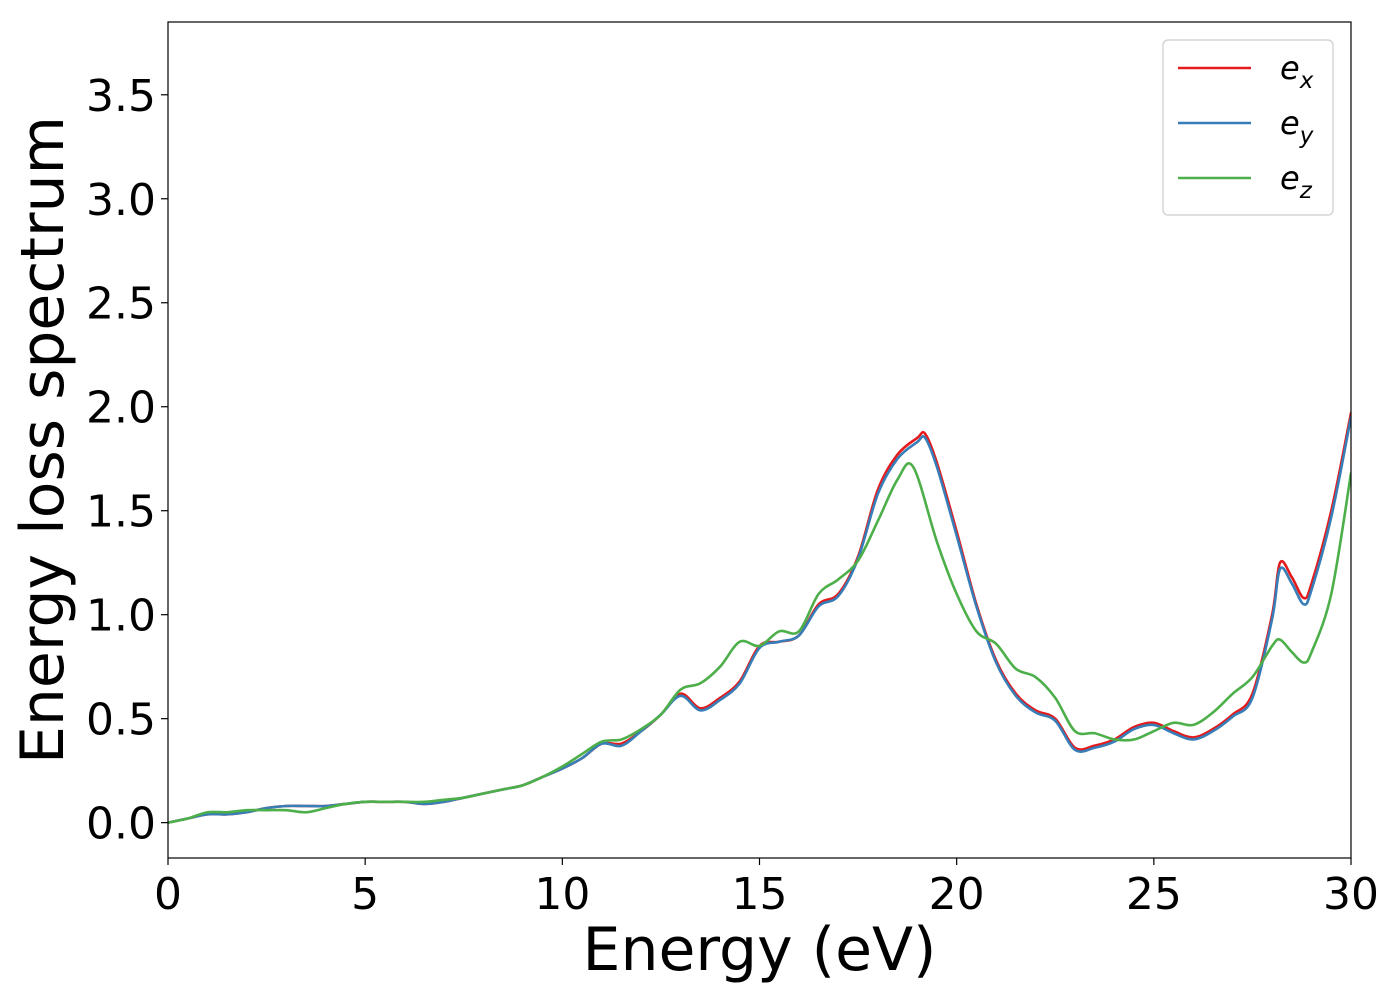  What do you see at coordinates (957, 894) in the screenshot?
I see `x-tick-label: 20` at bounding box center [957, 894].